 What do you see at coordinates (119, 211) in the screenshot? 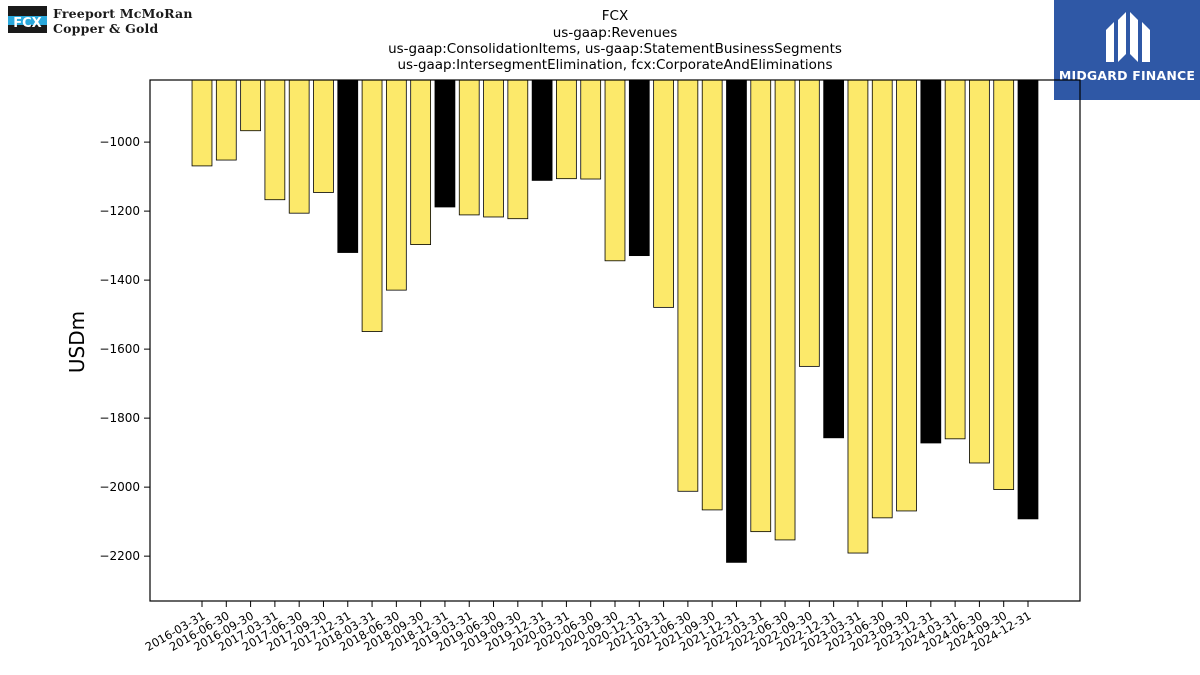
I see `y-tick-label: −1200` at bounding box center [119, 211].